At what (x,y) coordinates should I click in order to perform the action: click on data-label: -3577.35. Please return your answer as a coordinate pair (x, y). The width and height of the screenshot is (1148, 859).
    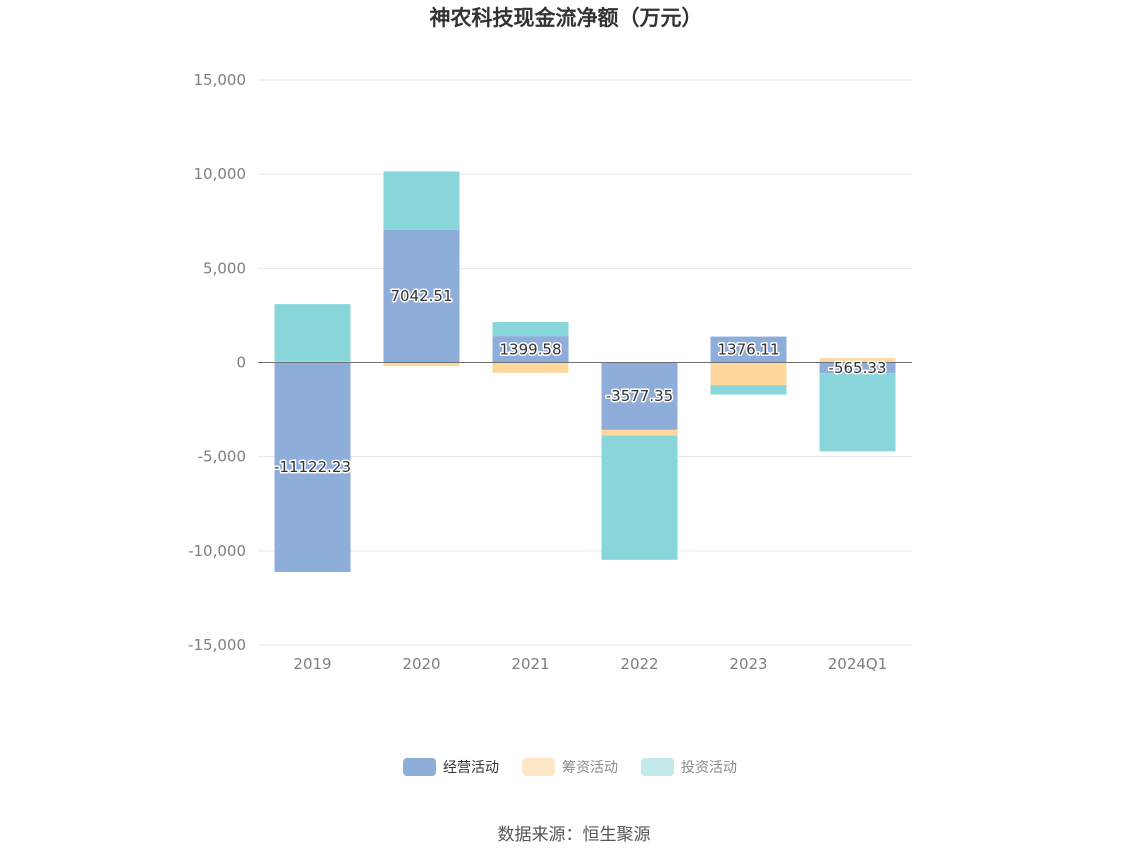
    Looking at the image, I should click on (639, 396).